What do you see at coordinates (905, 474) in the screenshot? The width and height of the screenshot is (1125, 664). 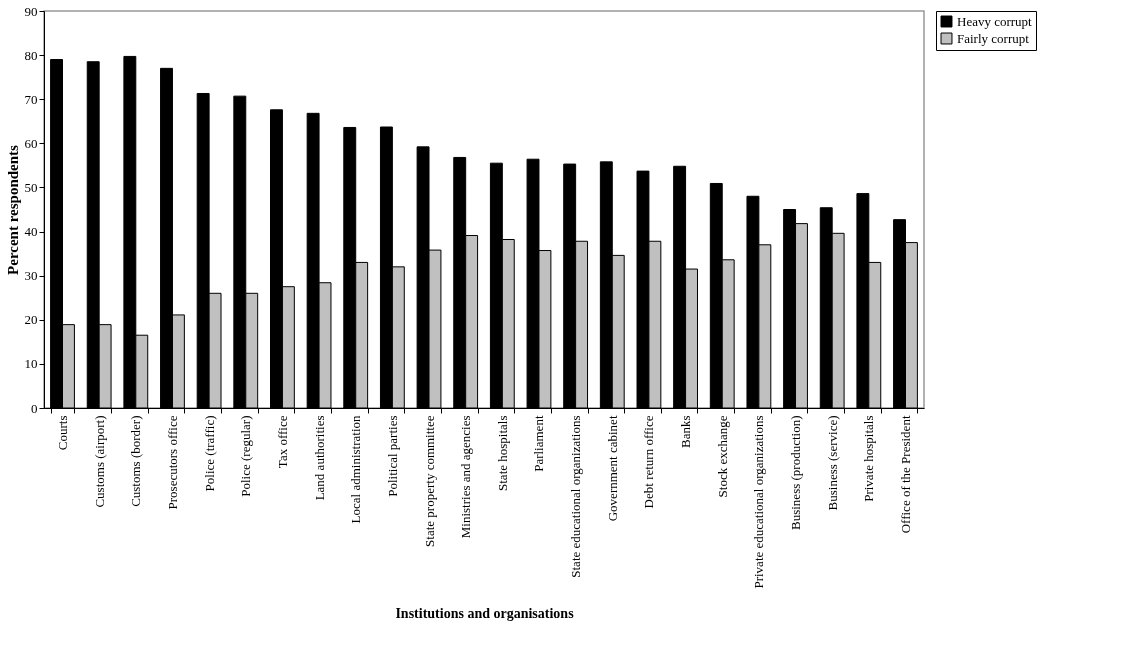 I see `x-tick-label: Office of the President` at bounding box center [905, 474].